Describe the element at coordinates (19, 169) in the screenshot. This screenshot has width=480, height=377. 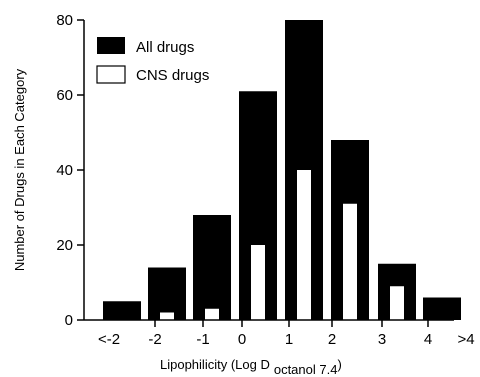
I see `y-axis-title: Number of Drugs in Each Category` at that location.